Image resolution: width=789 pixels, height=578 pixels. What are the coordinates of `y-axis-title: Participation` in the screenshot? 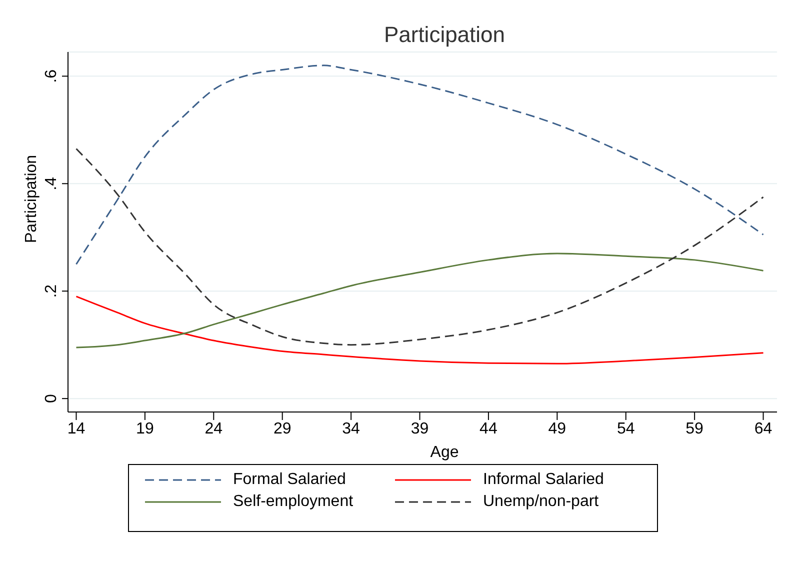 It's located at (32, 198).